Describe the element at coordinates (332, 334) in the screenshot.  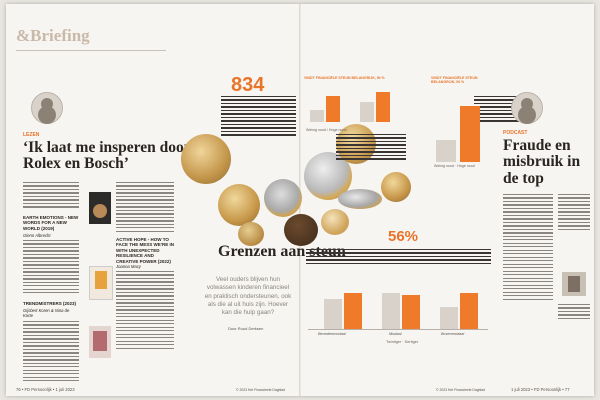
I see `chart3-cat-1: Benedenmodaal` at that location.